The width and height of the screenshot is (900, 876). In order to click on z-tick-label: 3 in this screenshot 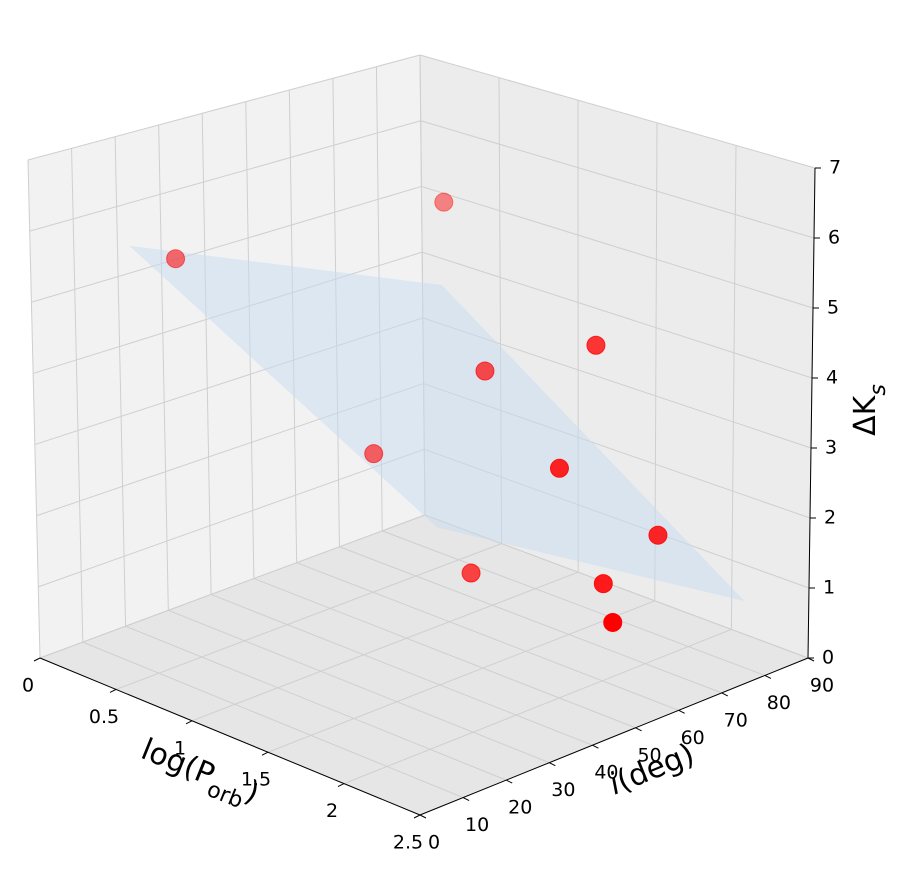, I will do `click(831, 448)`.